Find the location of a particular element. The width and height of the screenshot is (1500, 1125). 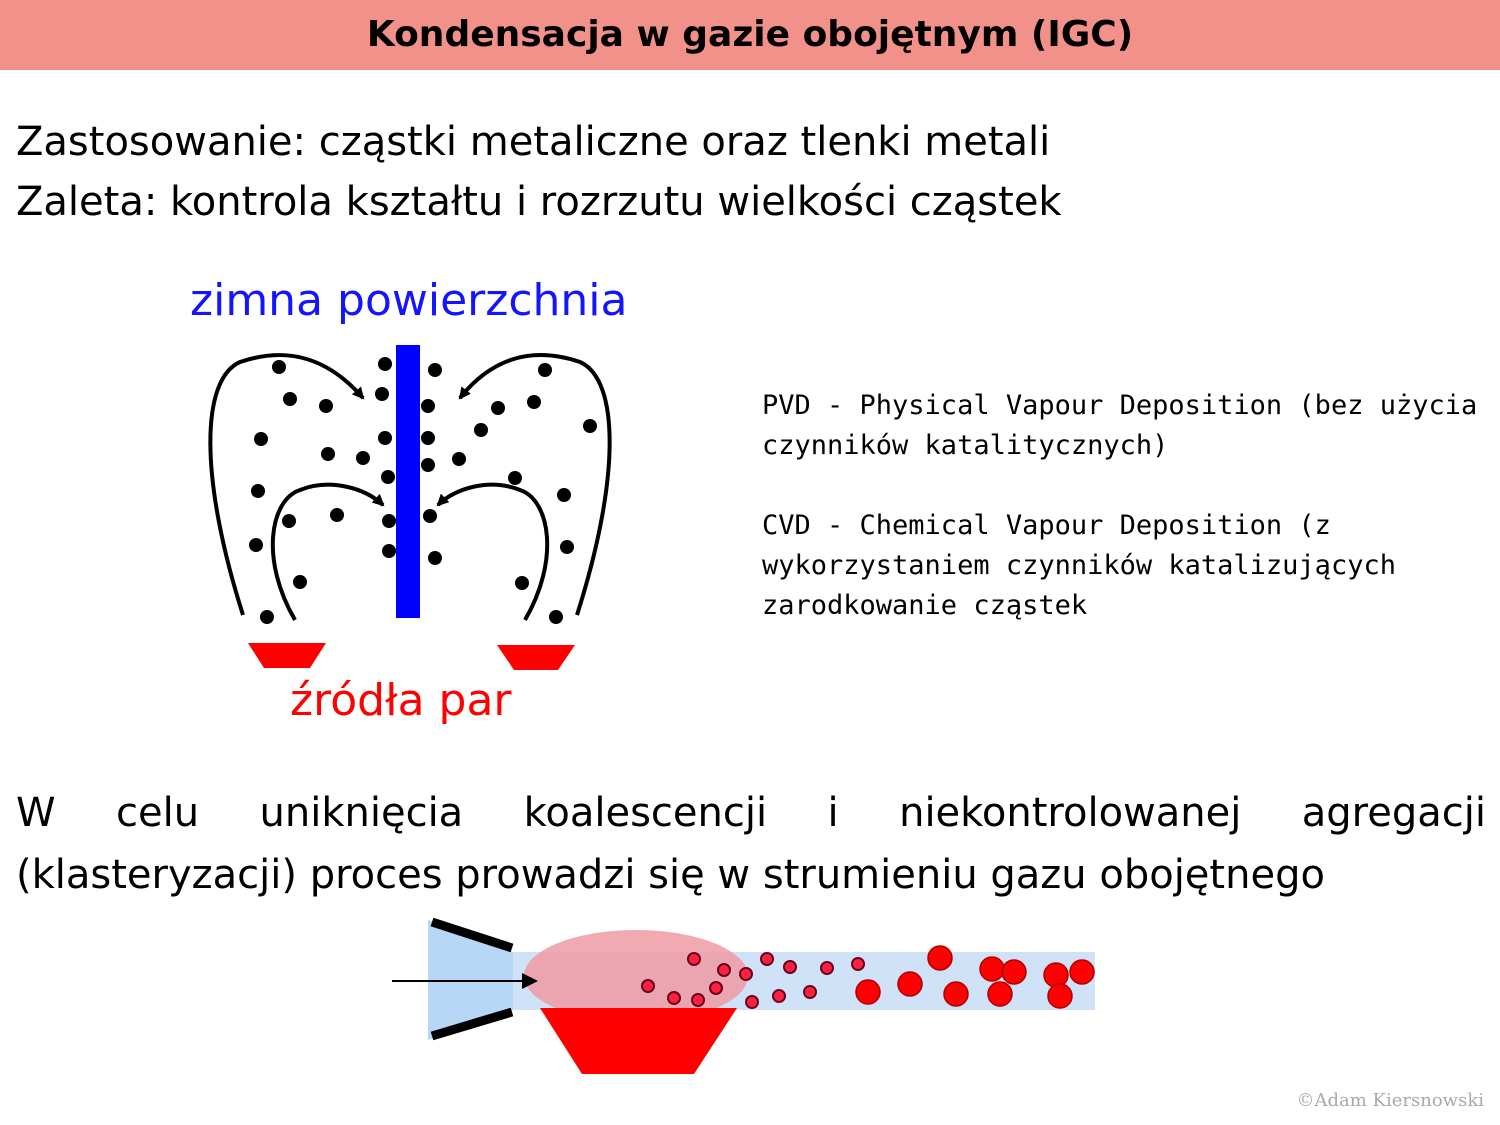

title-bar: Kondensacja w gazie obojętnym (IGC) is located at coordinates (750, 35).